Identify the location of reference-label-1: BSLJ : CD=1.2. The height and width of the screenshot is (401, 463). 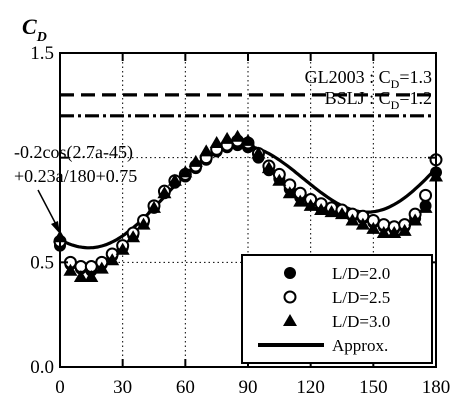
(378, 100).